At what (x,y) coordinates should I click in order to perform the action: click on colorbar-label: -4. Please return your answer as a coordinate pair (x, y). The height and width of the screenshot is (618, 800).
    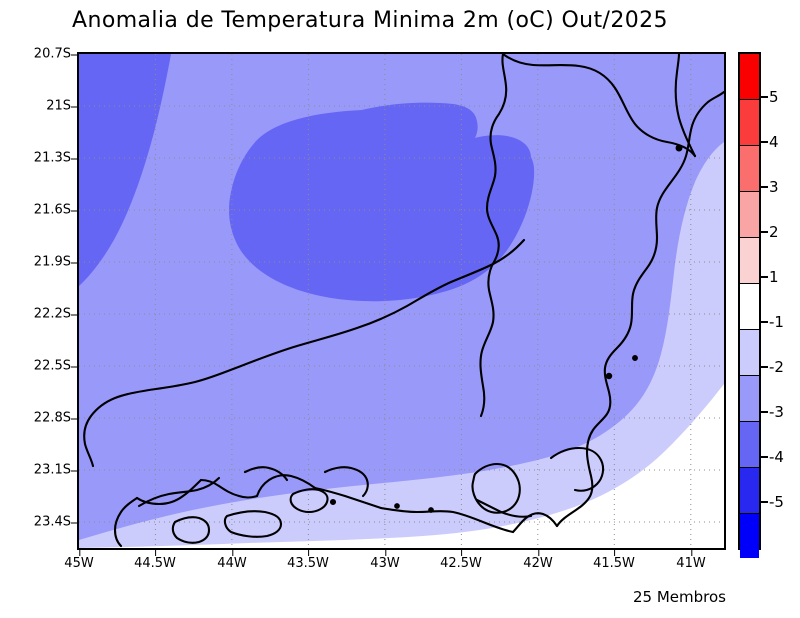
    Looking at the image, I should click on (776, 457).